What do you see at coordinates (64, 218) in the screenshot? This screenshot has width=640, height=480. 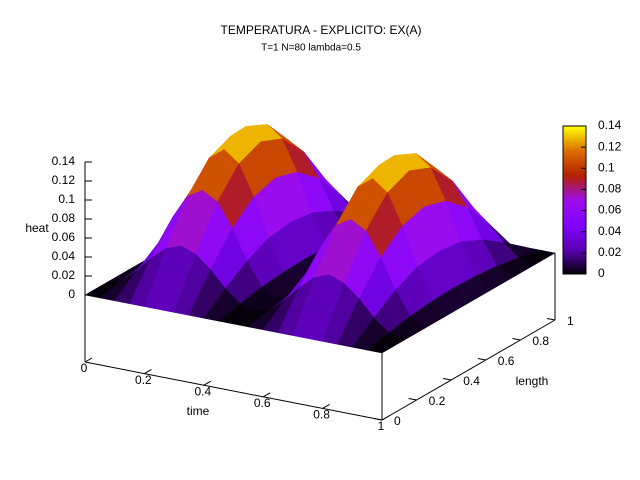 I see `z-tick-label: 0.08` at bounding box center [64, 218].